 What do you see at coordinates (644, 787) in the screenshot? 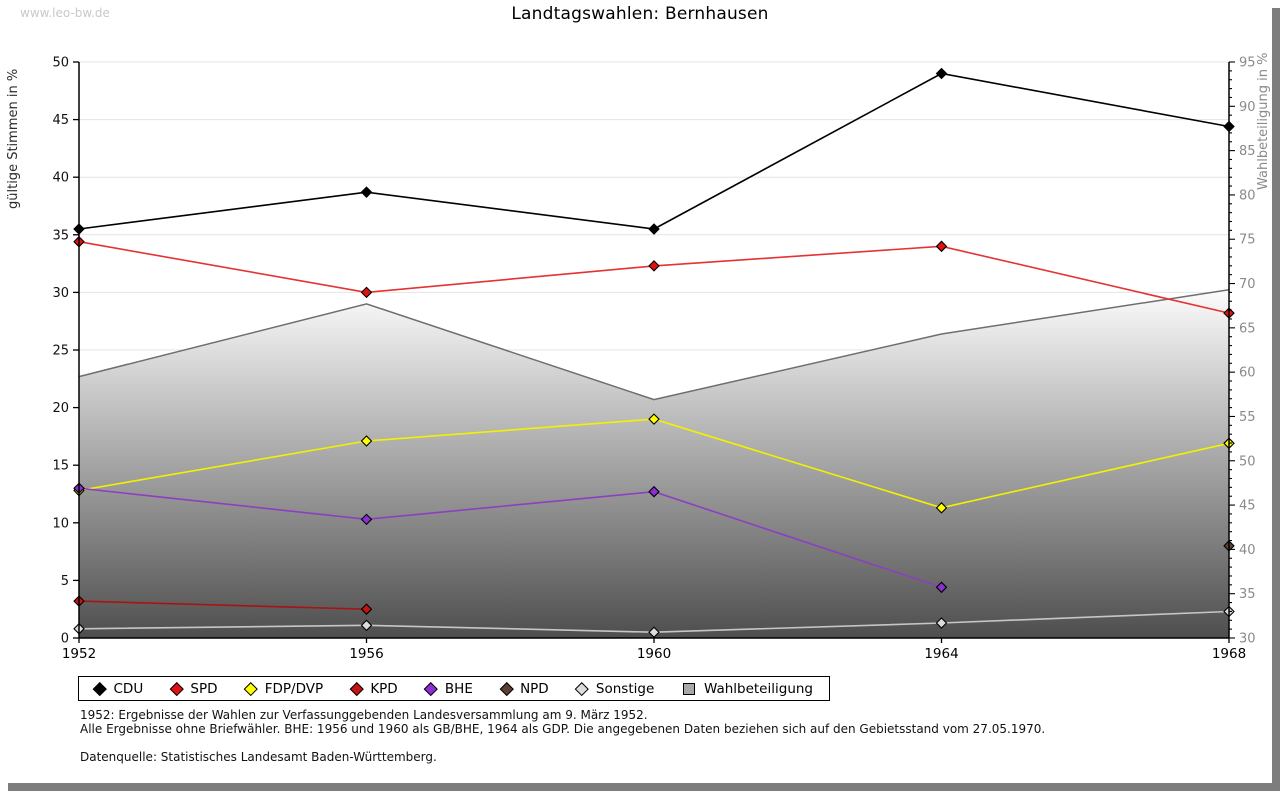
I see `window-shadow-bottom` at bounding box center [644, 787].